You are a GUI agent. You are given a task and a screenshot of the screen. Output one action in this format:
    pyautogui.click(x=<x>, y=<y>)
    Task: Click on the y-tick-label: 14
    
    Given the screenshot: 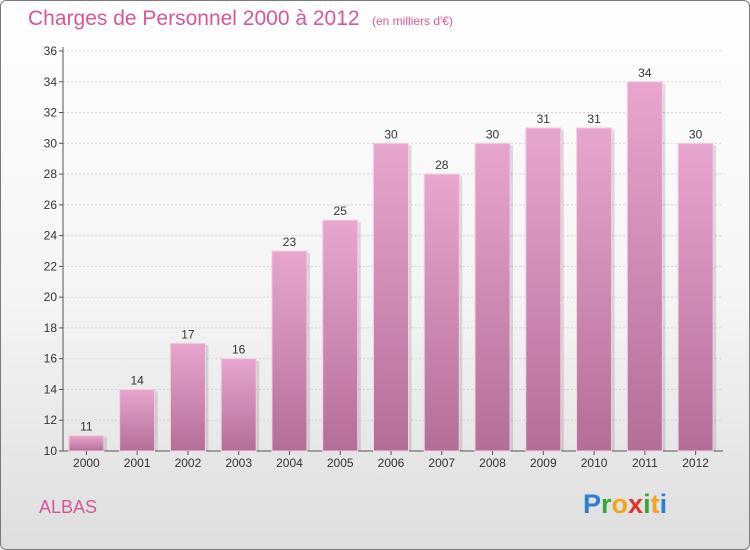 What is the action you would take?
    pyautogui.click(x=51, y=389)
    